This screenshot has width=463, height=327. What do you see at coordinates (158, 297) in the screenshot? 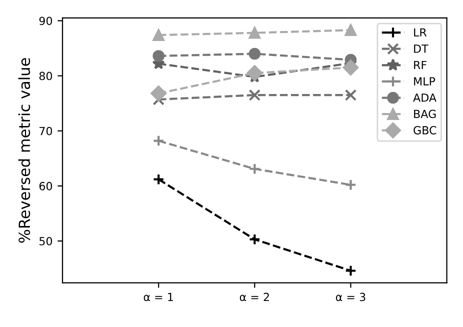
I see `x-tick-label: α = 1` at bounding box center [158, 297].